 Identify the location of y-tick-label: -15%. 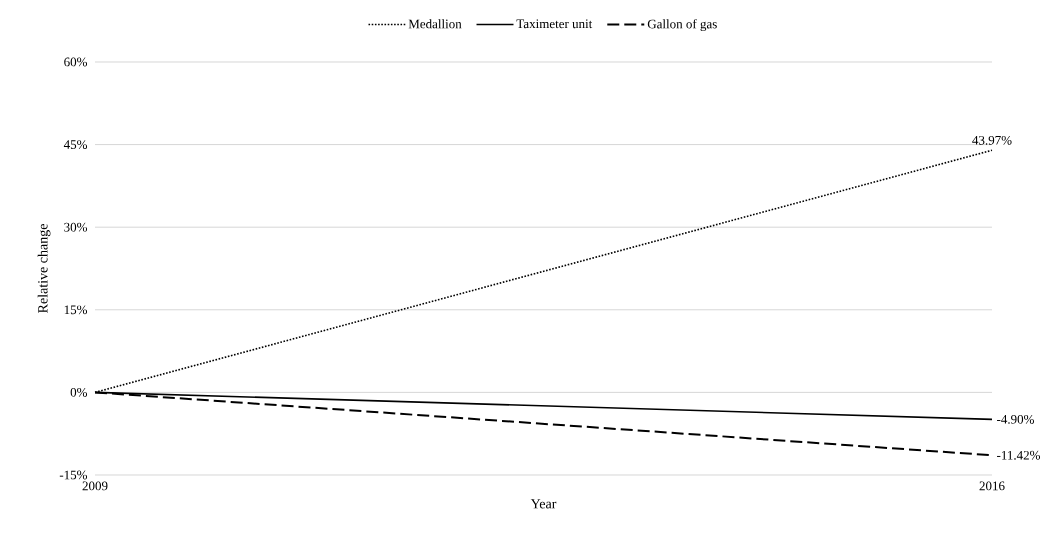
(73, 475).